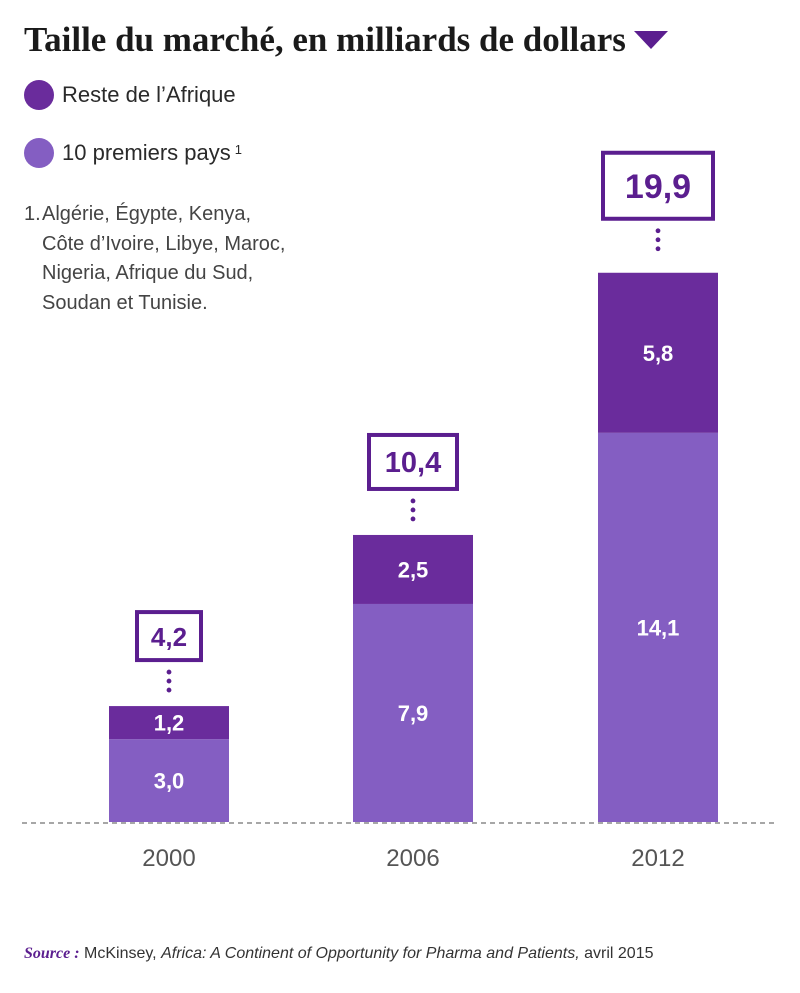 The image size is (800, 993). Describe the element at coordinates (164, 243) in the screenshot. I see `footnote-line: Côte d’Ivoire, Libye, Maroc,` at that location.